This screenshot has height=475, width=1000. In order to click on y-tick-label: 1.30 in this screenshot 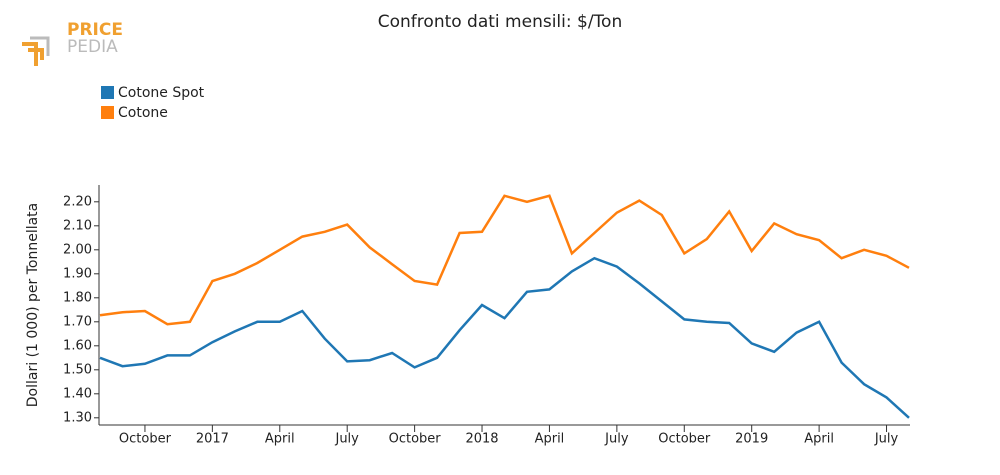, I will do `click(77, 417)`.